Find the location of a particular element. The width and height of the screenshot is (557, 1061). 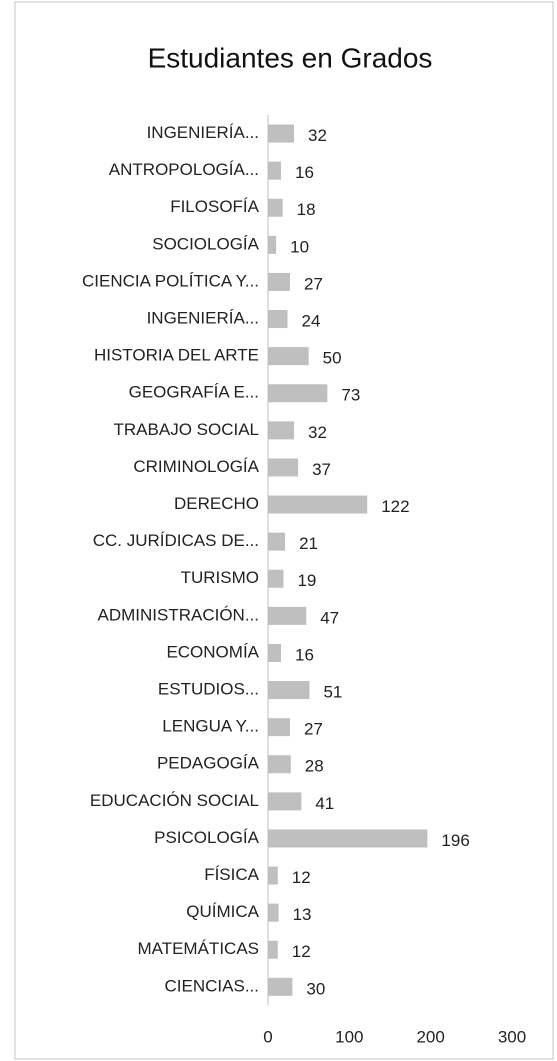

value-label: 24 is located at coordinates (311, 321).